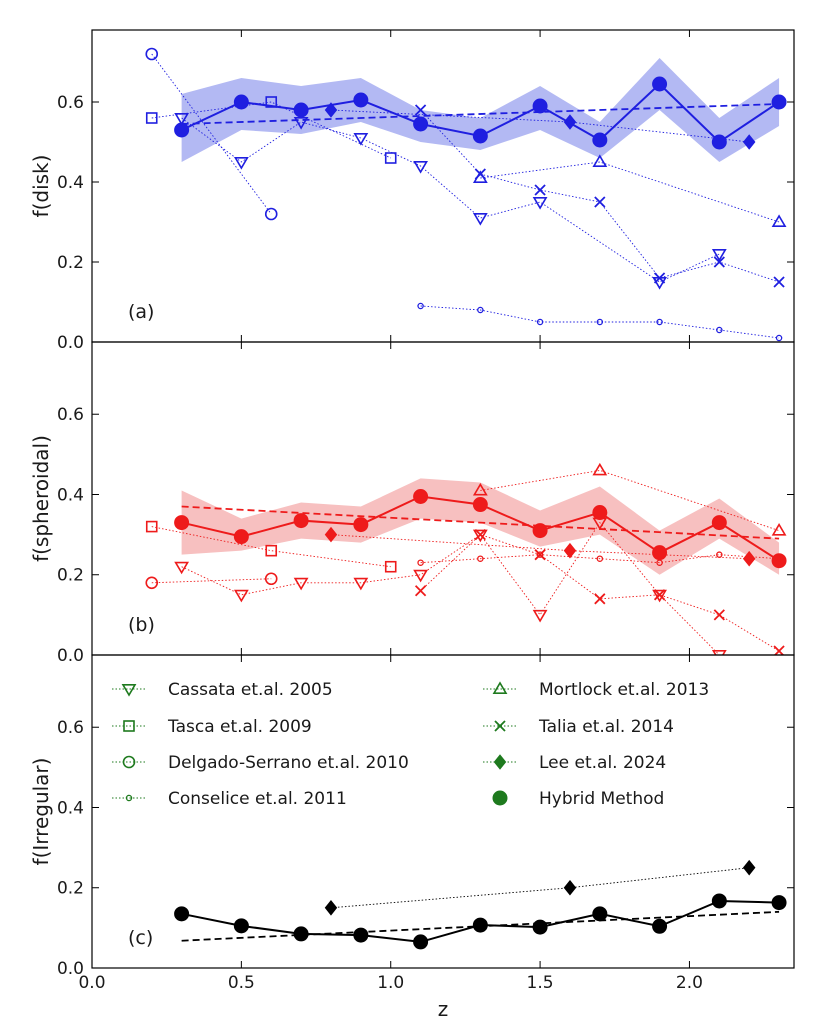 Image resolution: width=838 pixels, height=1024 pixels. I want to click on x-axis-label: z, so click(443, 1009).